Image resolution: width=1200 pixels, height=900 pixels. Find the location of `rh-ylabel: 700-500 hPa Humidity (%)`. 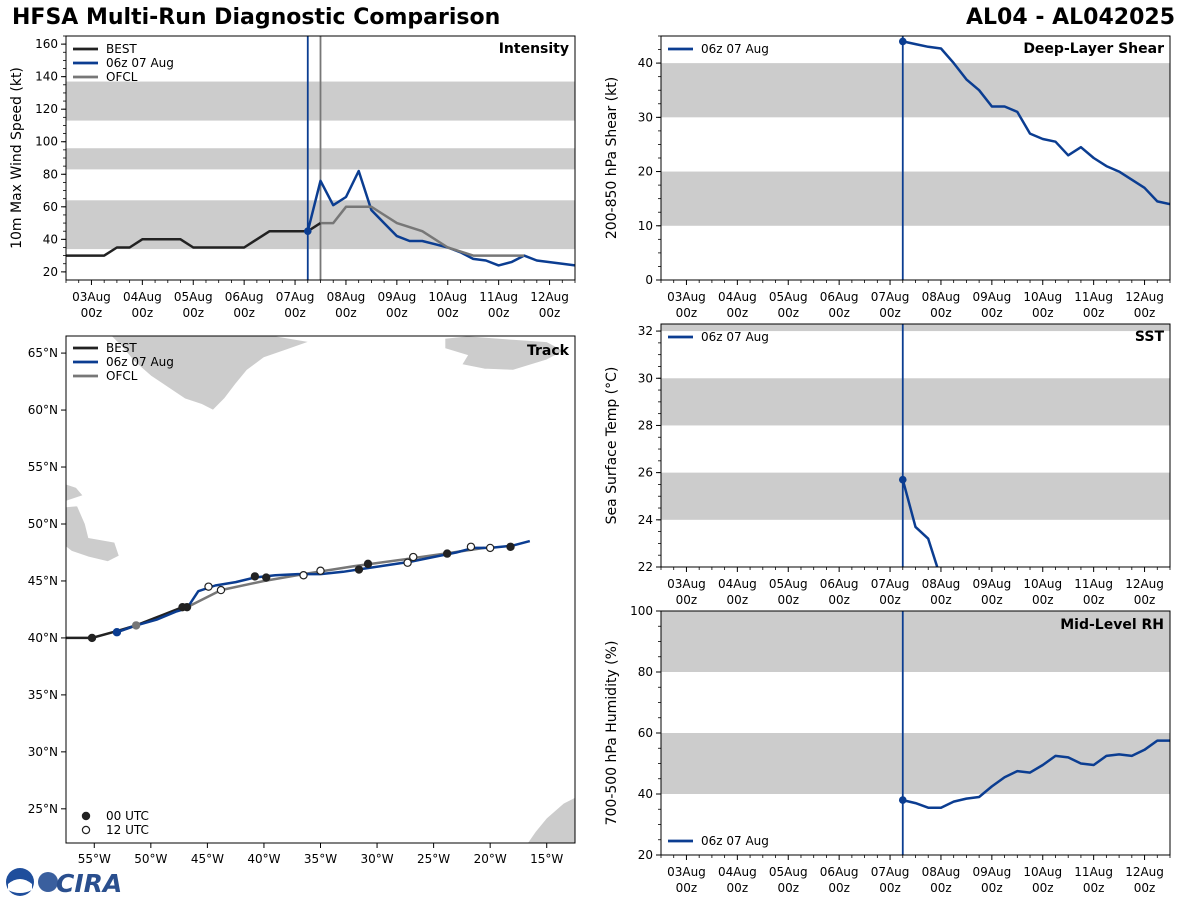

rh-ylabel: 700-500 hPa Humidity (%) is located at coordinates (612, 733).